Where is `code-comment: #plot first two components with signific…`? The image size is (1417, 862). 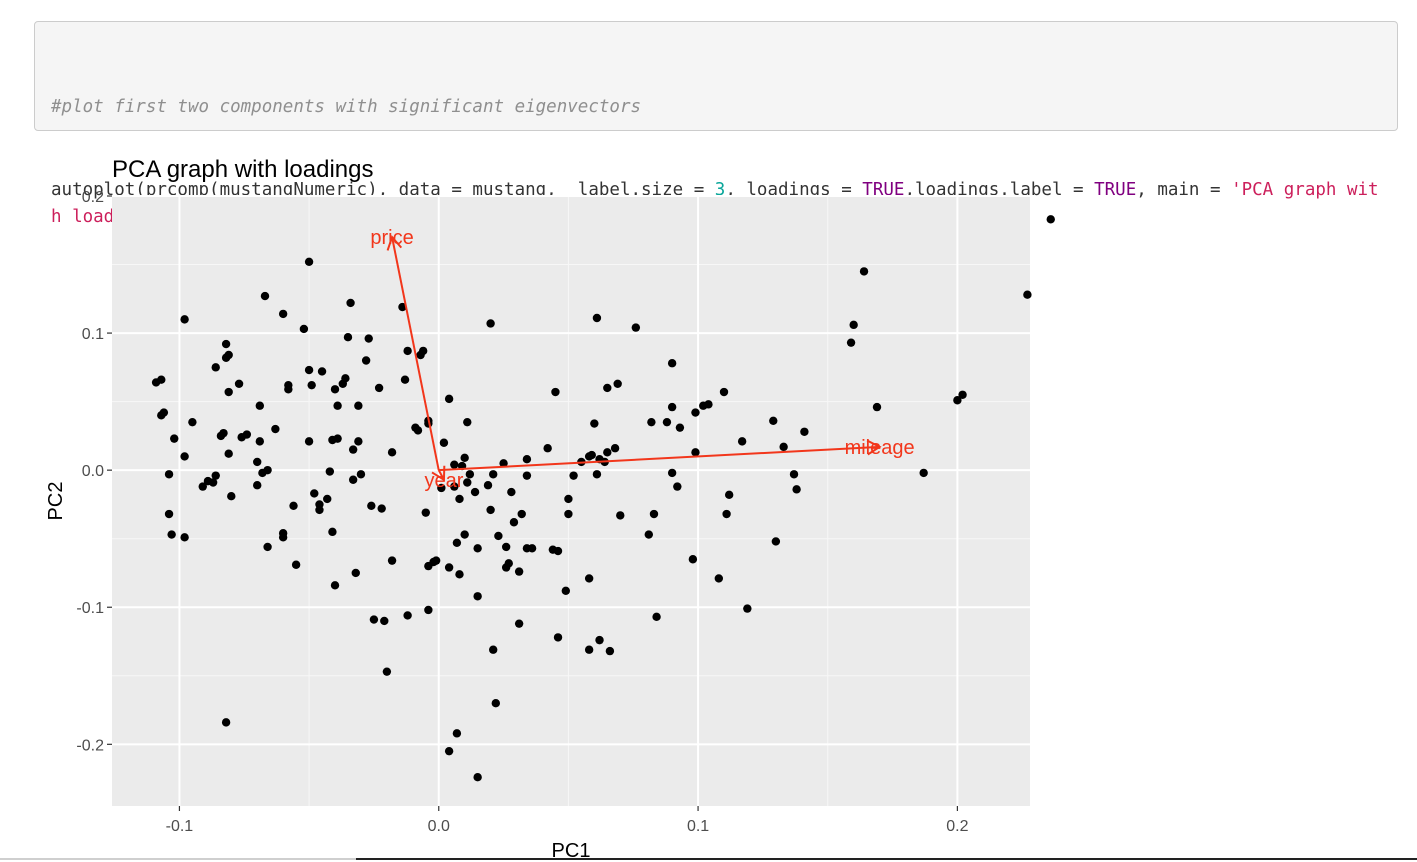
code-comment: #plot first two components with signific… is located at coordinates (346, 107).